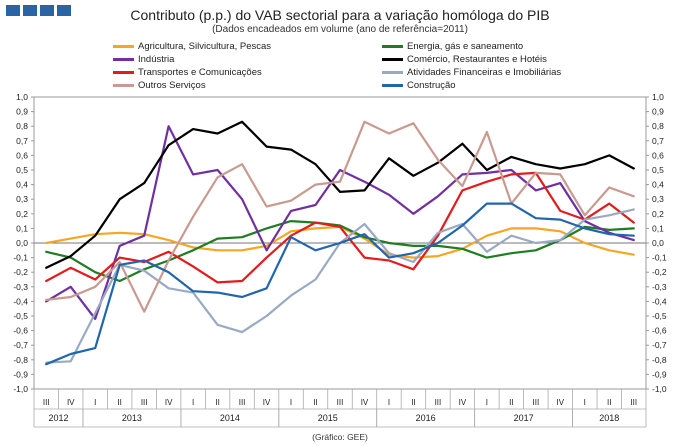 The height and width of the screenshot is (446, 680). Describe the element at coordinates (658, 214) in the screenshot. I see `y-tick-label-right: 0,2` at that location.